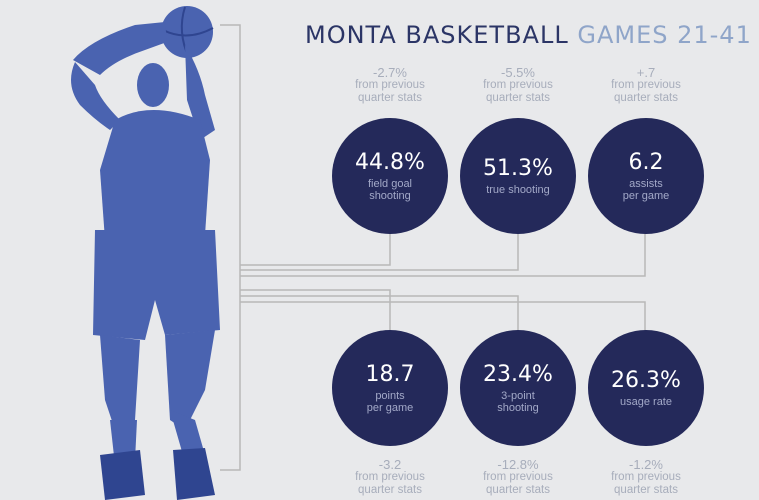  Describe the element at coordinates (518, 84) in the screenshot. I see `stat-delta-true-shooting: -5.5% from previous quarter stats` at that location.